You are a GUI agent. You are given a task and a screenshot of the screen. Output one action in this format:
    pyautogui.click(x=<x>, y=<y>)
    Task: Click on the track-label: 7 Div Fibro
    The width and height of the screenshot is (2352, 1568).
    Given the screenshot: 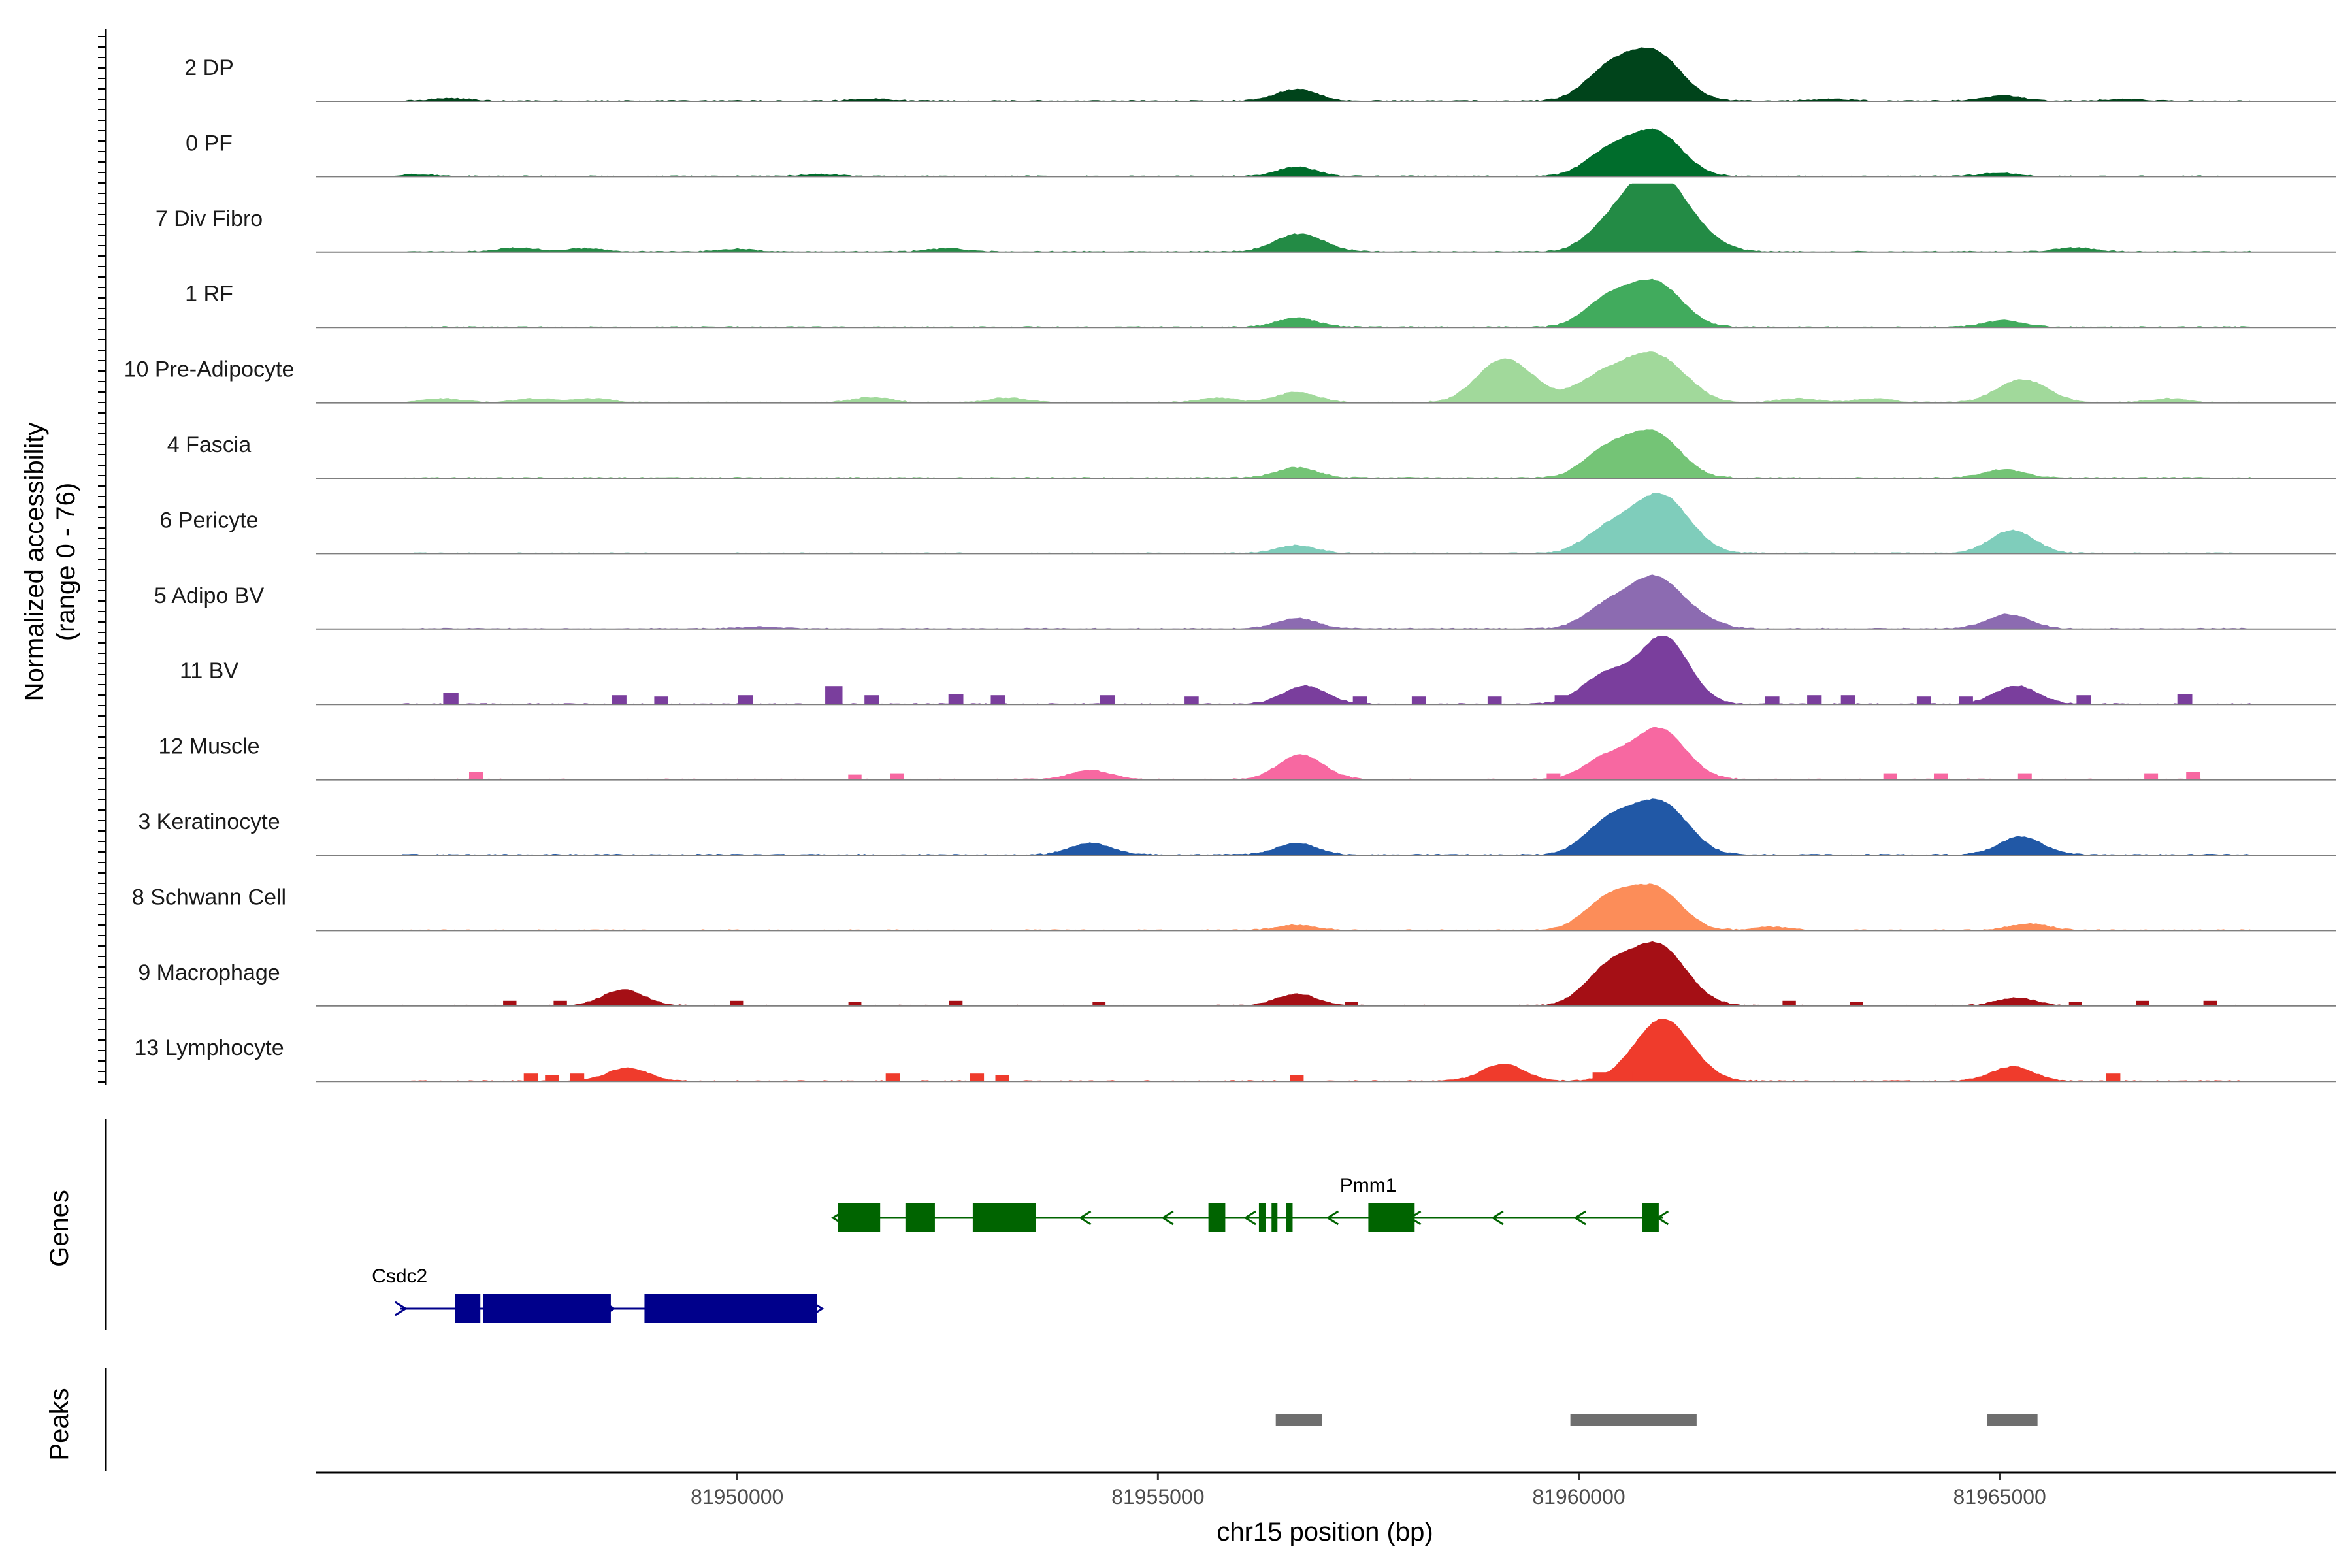 What is the action you would take?
    pyautogui.click(x=209, y=218)
    